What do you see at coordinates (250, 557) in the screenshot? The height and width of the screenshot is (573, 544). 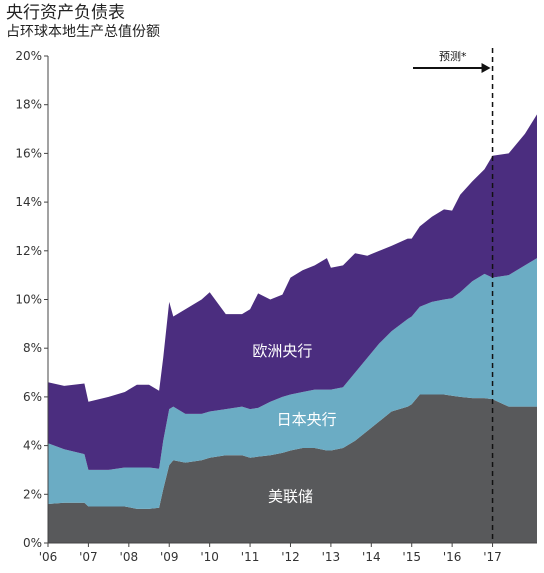 I see `x-tick-label: '11` at bounding box center [250, 557].